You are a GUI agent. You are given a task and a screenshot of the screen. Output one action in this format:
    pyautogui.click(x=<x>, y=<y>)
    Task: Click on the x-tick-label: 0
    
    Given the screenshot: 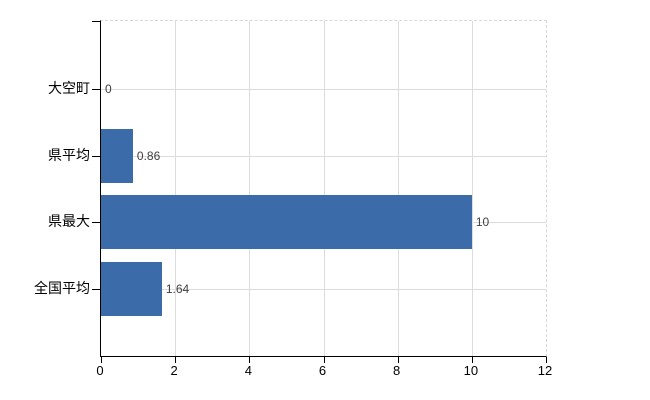 What is the action you would take?
    pyautogui.click(x=100, y=370)
    